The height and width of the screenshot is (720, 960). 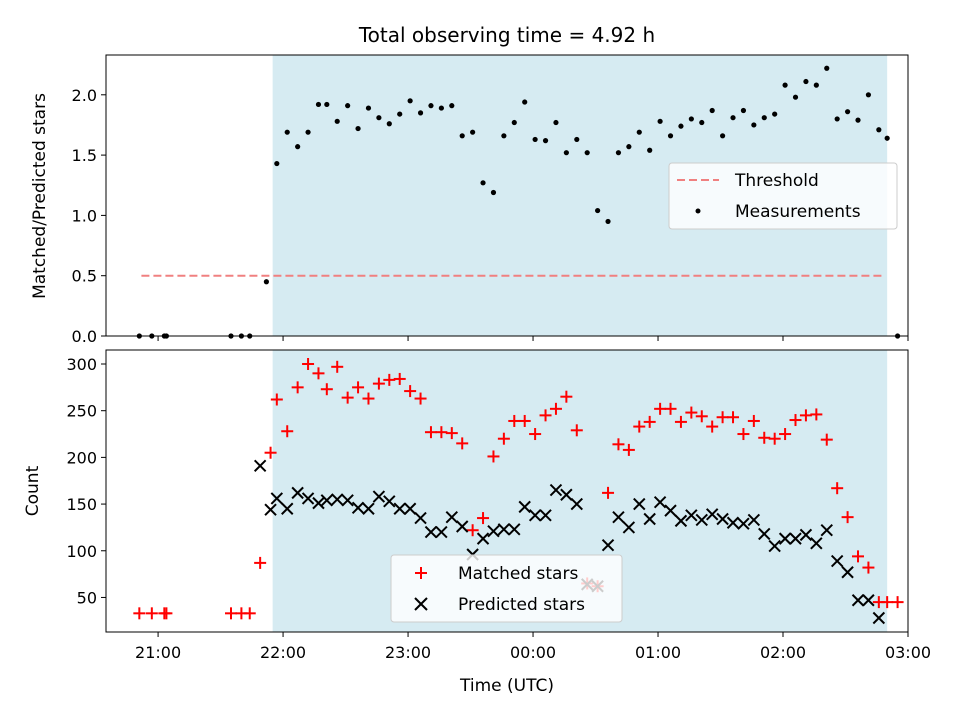 I want to click on legend-threshold-label: Threshold, so click(x=776, y=181).